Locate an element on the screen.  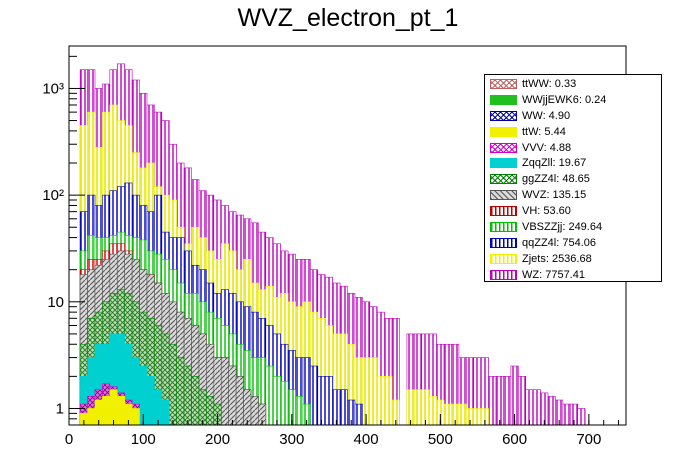
legend-label: ttWW: 0.33 is located at coordinates (549, 83).